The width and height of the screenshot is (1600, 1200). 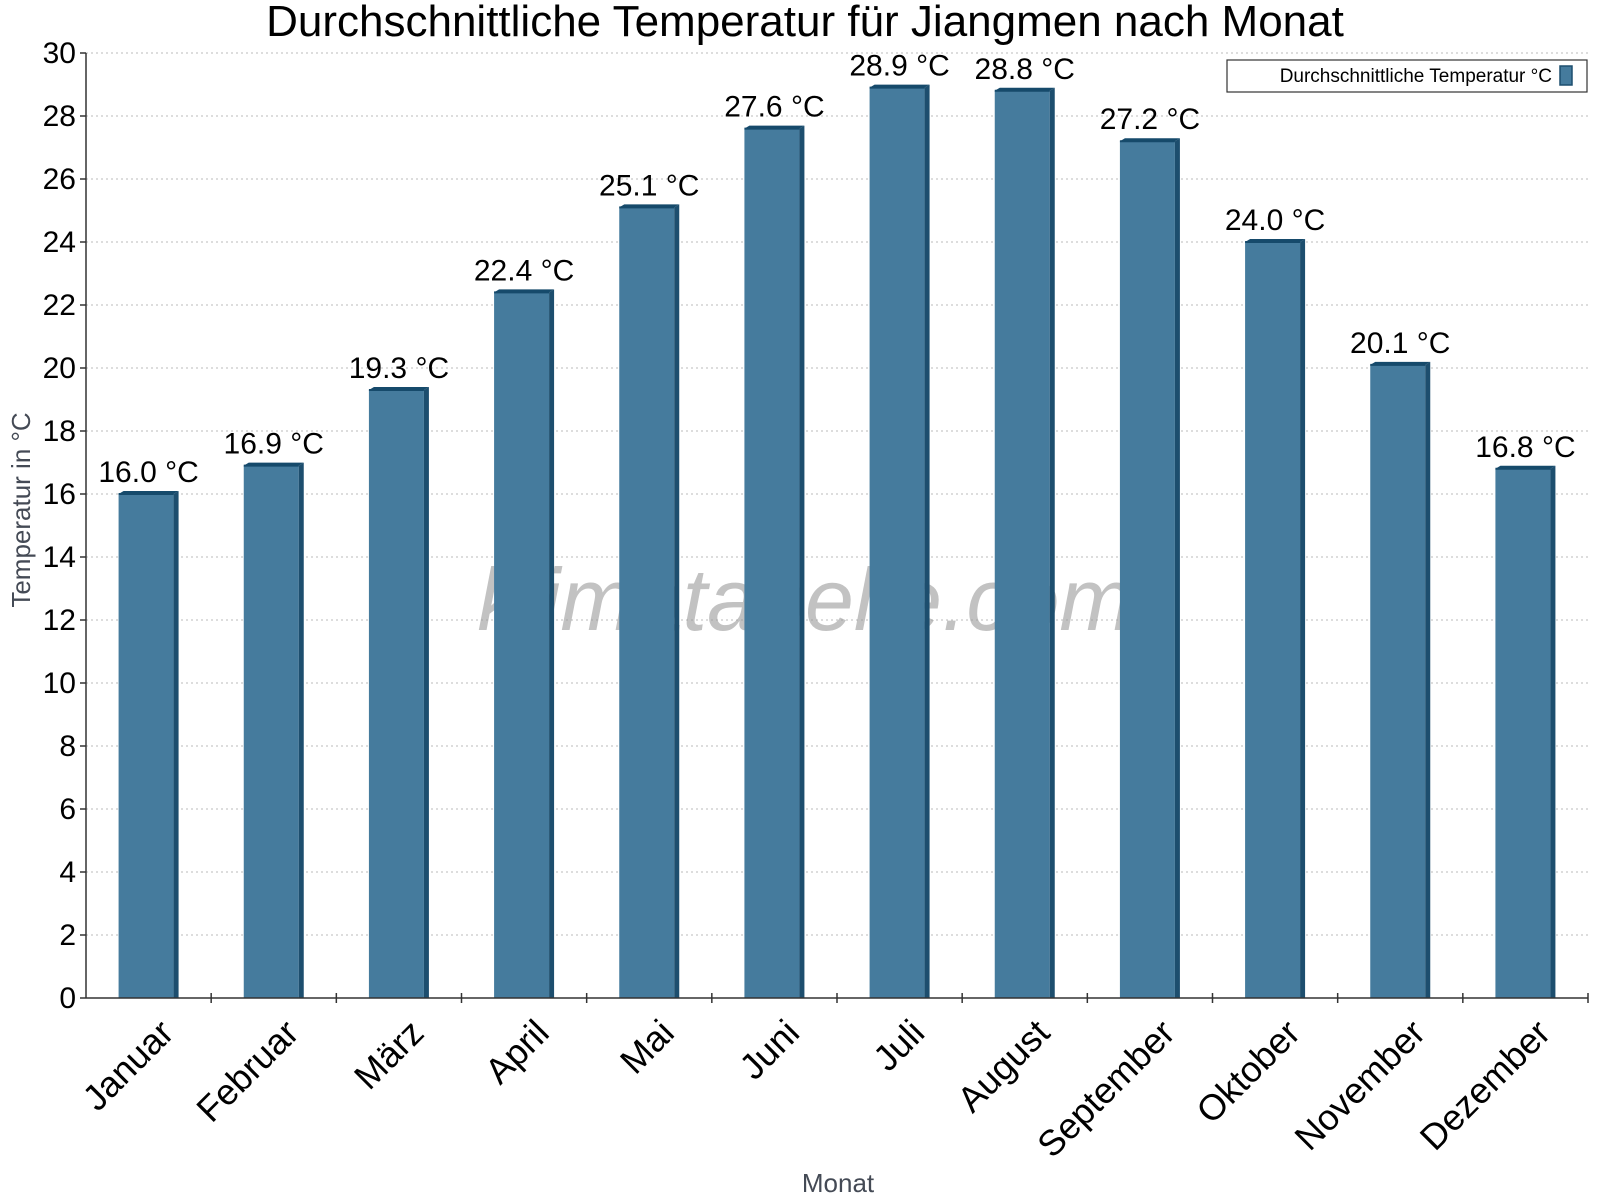 I want to click on y-tick-label: 18, so click(x=59, y=431).